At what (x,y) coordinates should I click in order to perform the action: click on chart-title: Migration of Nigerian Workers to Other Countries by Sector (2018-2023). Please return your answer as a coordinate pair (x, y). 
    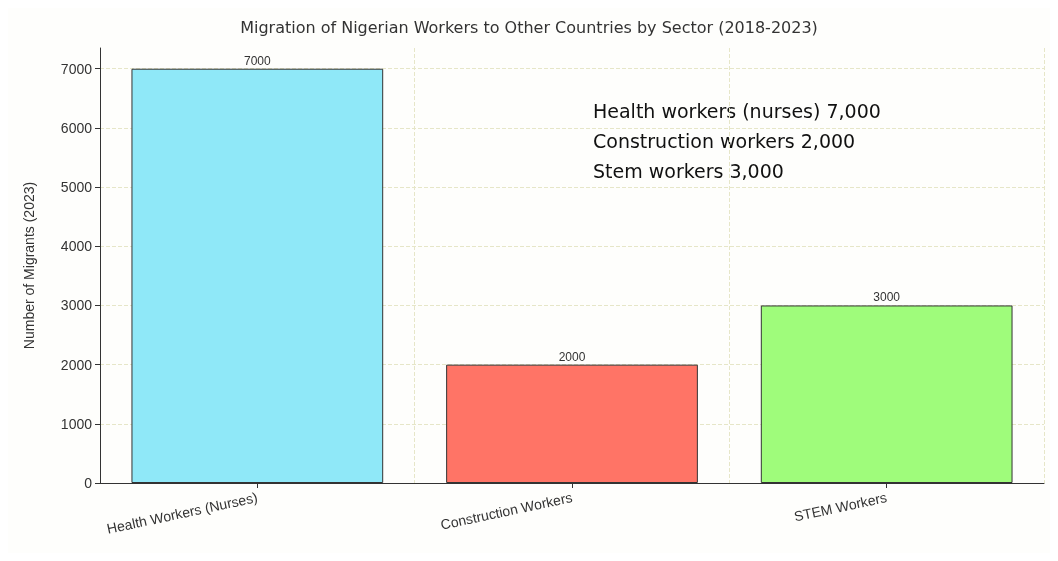
    Looking at the image, I should click on (529, 27).